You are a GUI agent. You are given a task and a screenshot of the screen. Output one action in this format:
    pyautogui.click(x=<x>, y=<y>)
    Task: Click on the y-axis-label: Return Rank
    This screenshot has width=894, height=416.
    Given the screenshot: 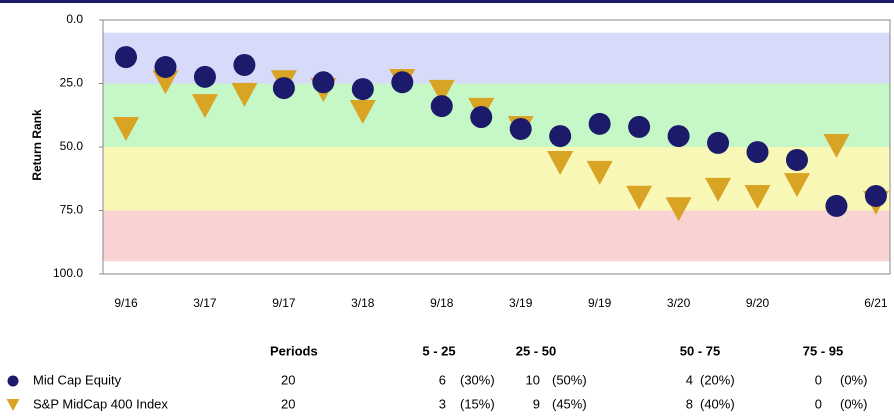 What is the action you would take?
    pyautogui.click(x=37, y=145)
    